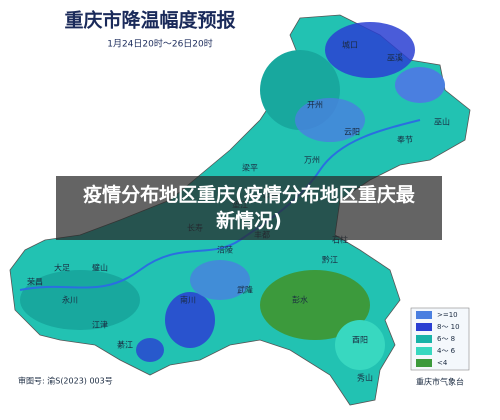  What do you see at coordinates (100, 268) in the screenshot?
I see `district-label: 璧山` at bounding box center [100, 268].